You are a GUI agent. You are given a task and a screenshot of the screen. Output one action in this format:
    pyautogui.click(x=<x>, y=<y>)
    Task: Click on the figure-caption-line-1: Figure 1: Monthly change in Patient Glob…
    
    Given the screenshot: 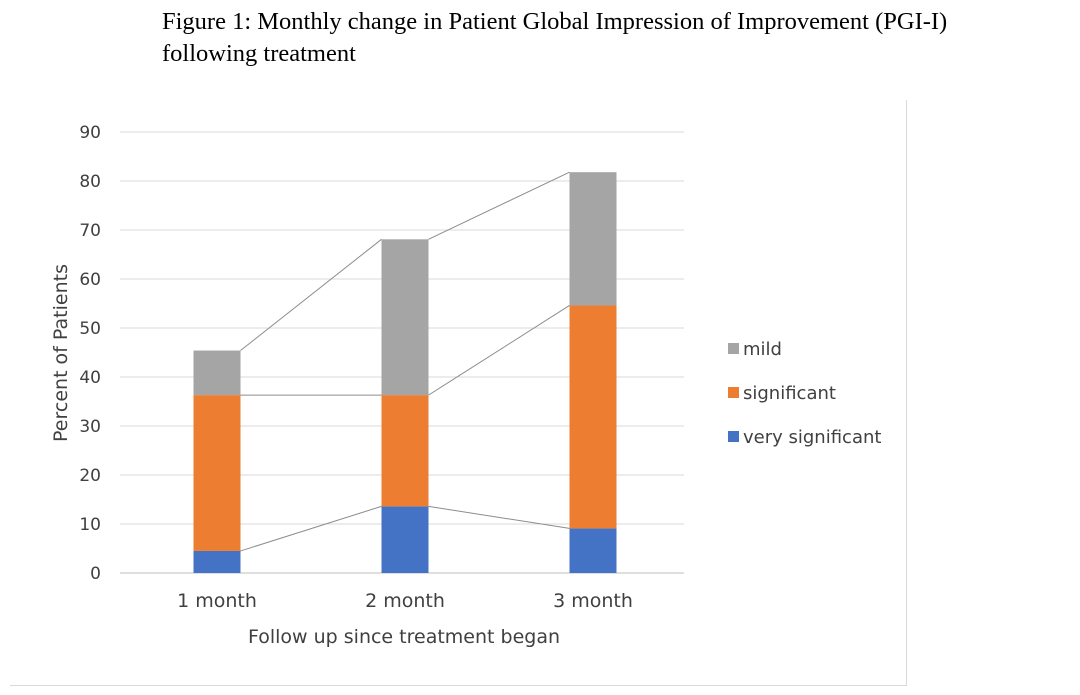 What is the action you would take?
    pyautogui.click(x=555, y=21)
    